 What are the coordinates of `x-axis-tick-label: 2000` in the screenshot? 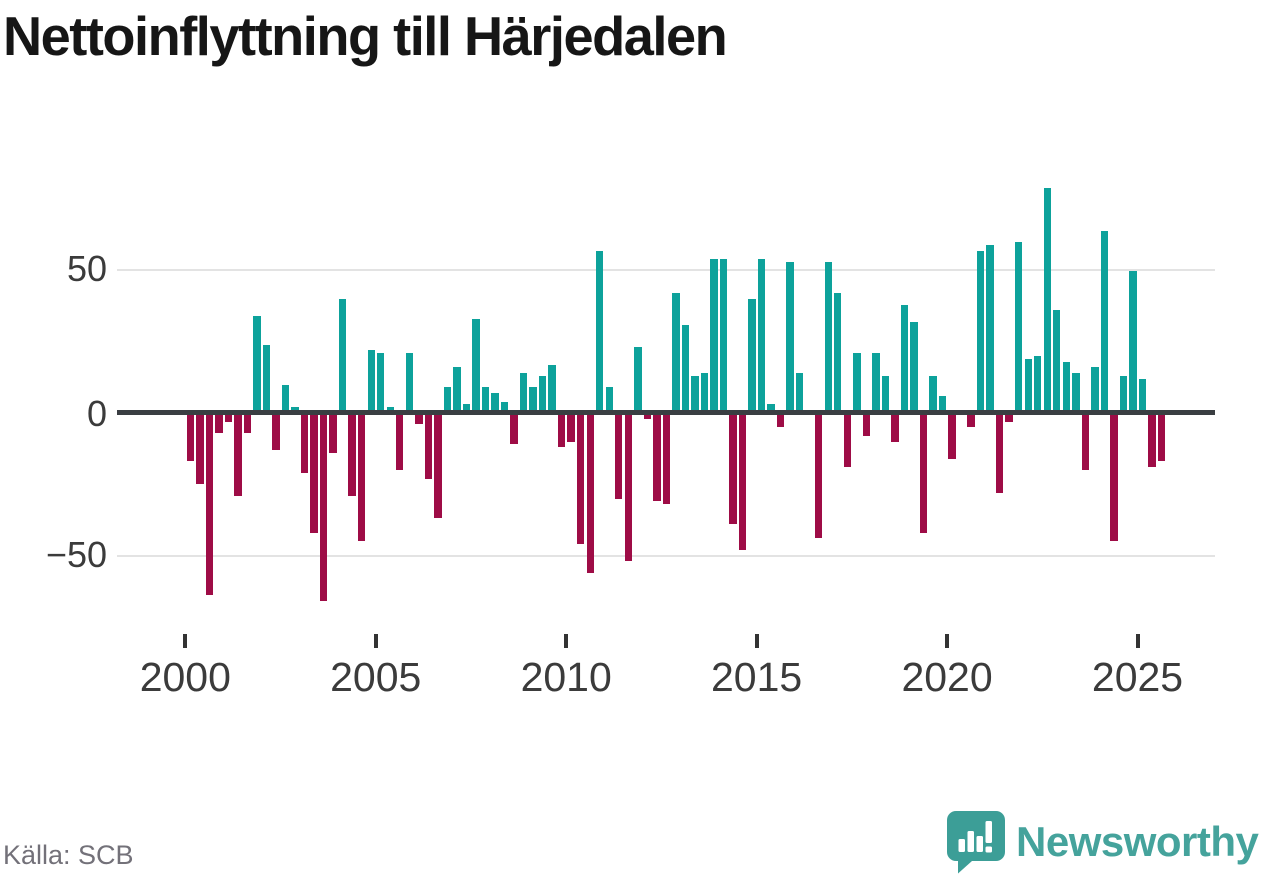 It's located at (185, 677).